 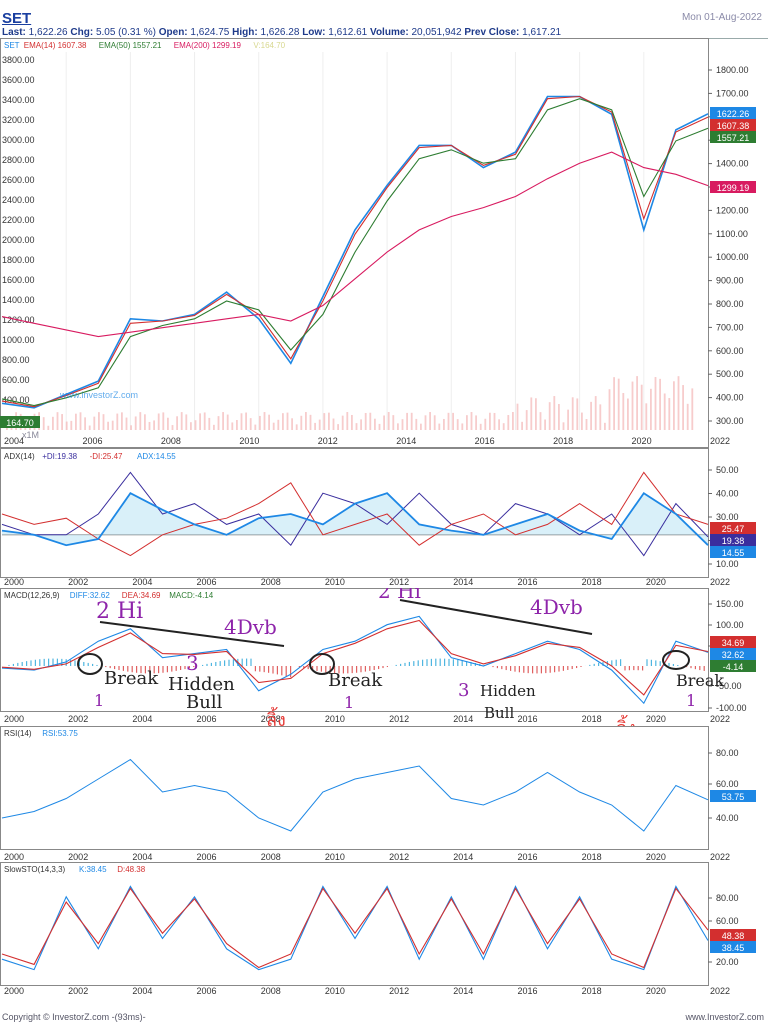 What do you see at coordinates (724, 1017) in the screenshot?
I see `site-link: www.InvestorZ.com` at bounding box center [724, 1017].